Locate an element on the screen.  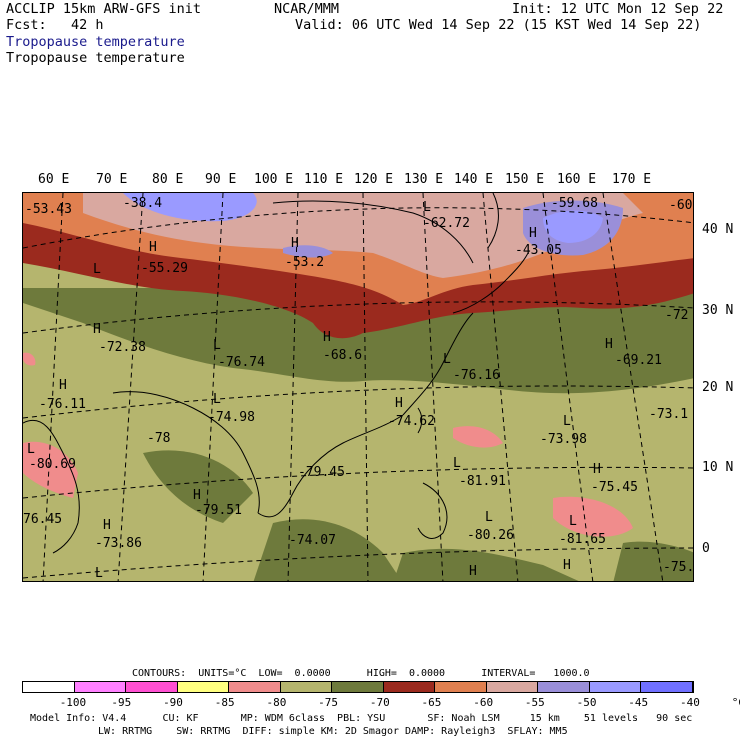
color-scale-tick-label: -45 is located at coordinates (638, 702).